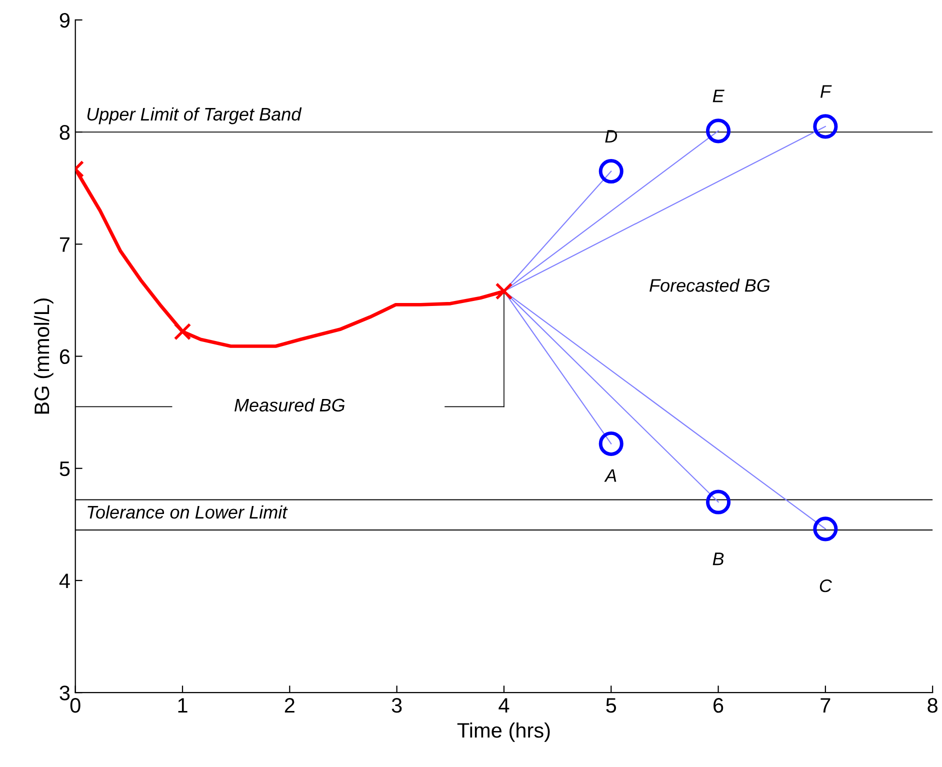 The image size is (942, 767). Describe the element at coordinates (825, 705) in the screenshot. I see `x-tick-label: 7` at that location.